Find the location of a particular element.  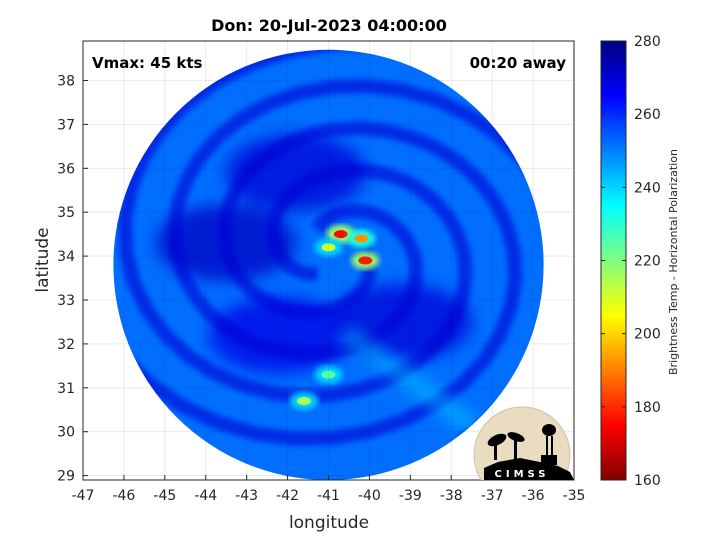

x-tick-label: -45 is located at coordinates (164, 496).